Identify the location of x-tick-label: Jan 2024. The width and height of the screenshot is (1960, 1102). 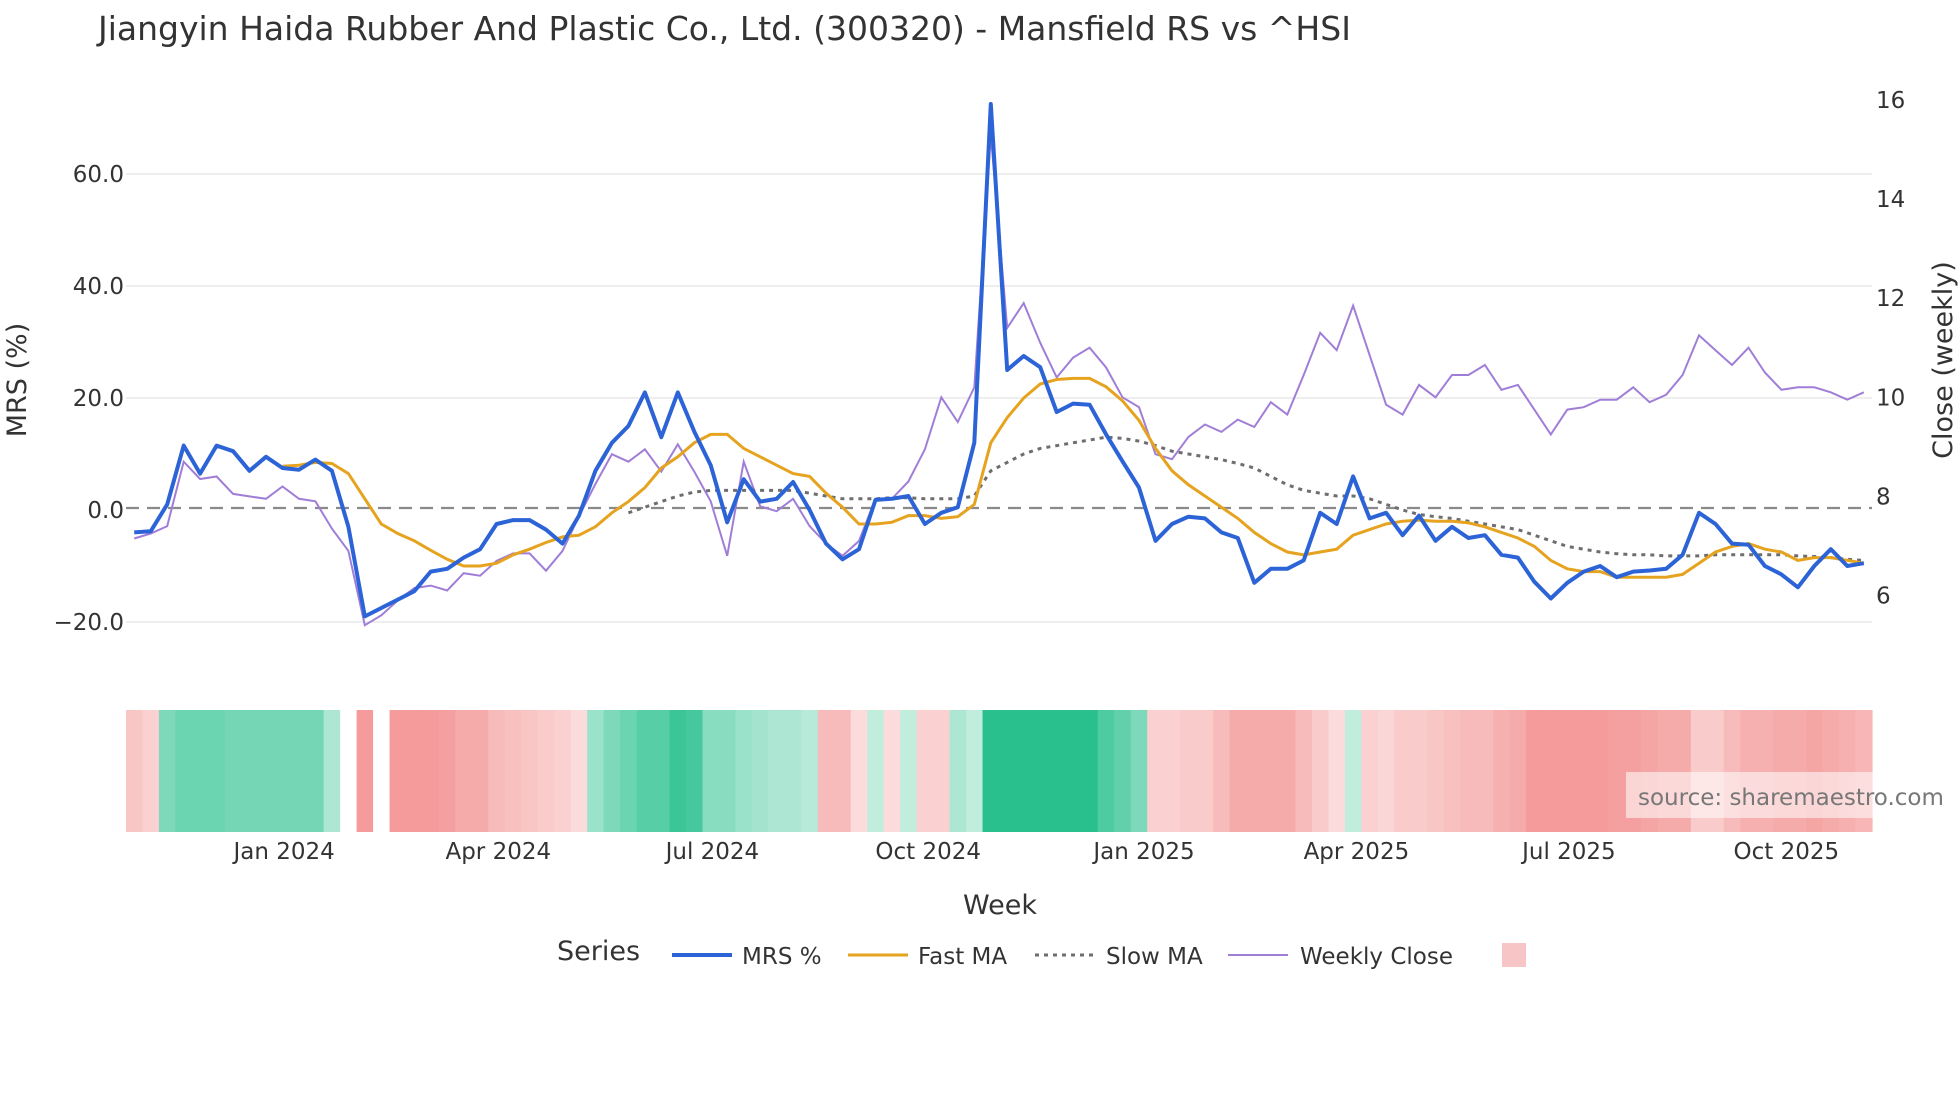
(282, 852).